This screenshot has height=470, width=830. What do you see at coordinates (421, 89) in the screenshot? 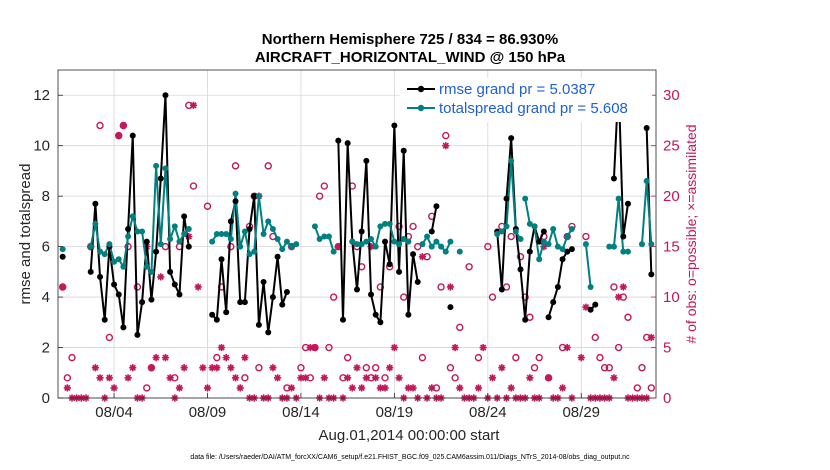
I see `legend-marker-rmse` at bounding box center [421, 89].